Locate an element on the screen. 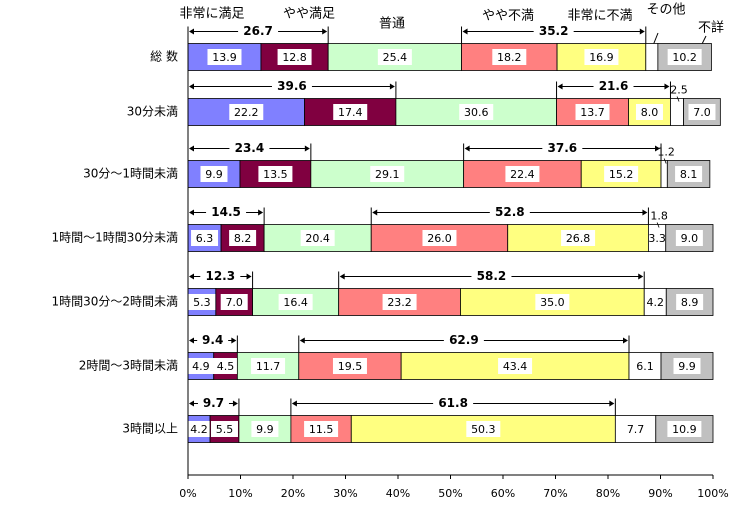 The height and width of the screenshot is (505, 733). dissatisfied-total-label: 35.2 is located at coordinates (554, 31).